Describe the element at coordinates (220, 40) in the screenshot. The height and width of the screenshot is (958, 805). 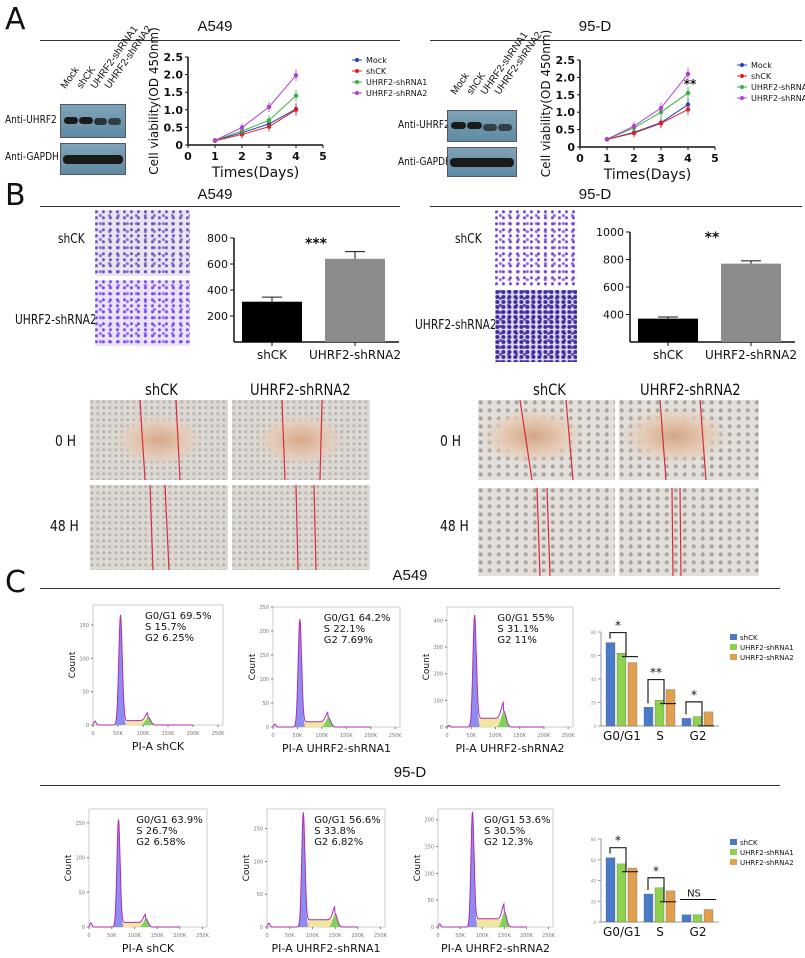
I see `a-divider-a549` at that location.